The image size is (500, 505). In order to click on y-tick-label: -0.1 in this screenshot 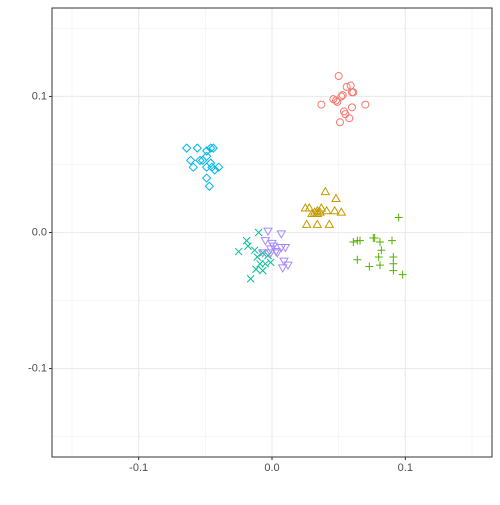, I will do `click(37, 368)`.